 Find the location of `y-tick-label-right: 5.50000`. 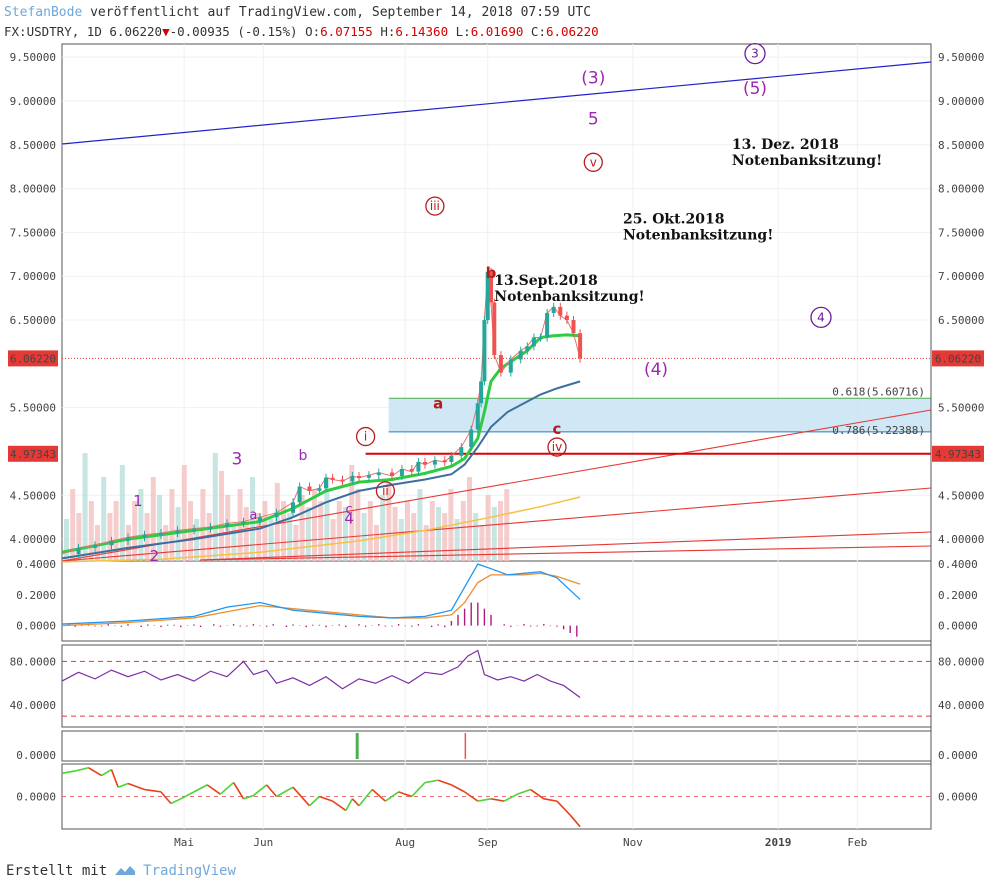

y-tick-label-right: 5.50000 is located at coordinates (961, 408).